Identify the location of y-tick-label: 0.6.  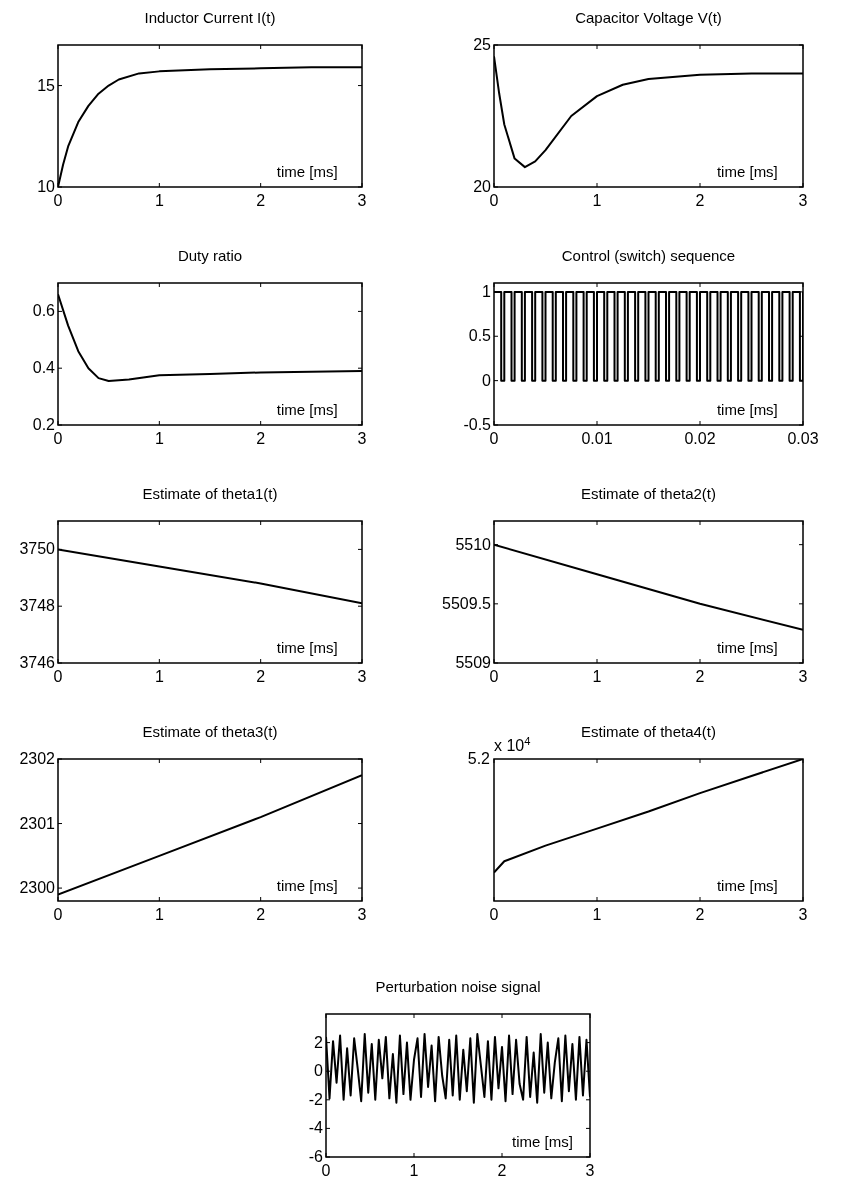
(44, 311).